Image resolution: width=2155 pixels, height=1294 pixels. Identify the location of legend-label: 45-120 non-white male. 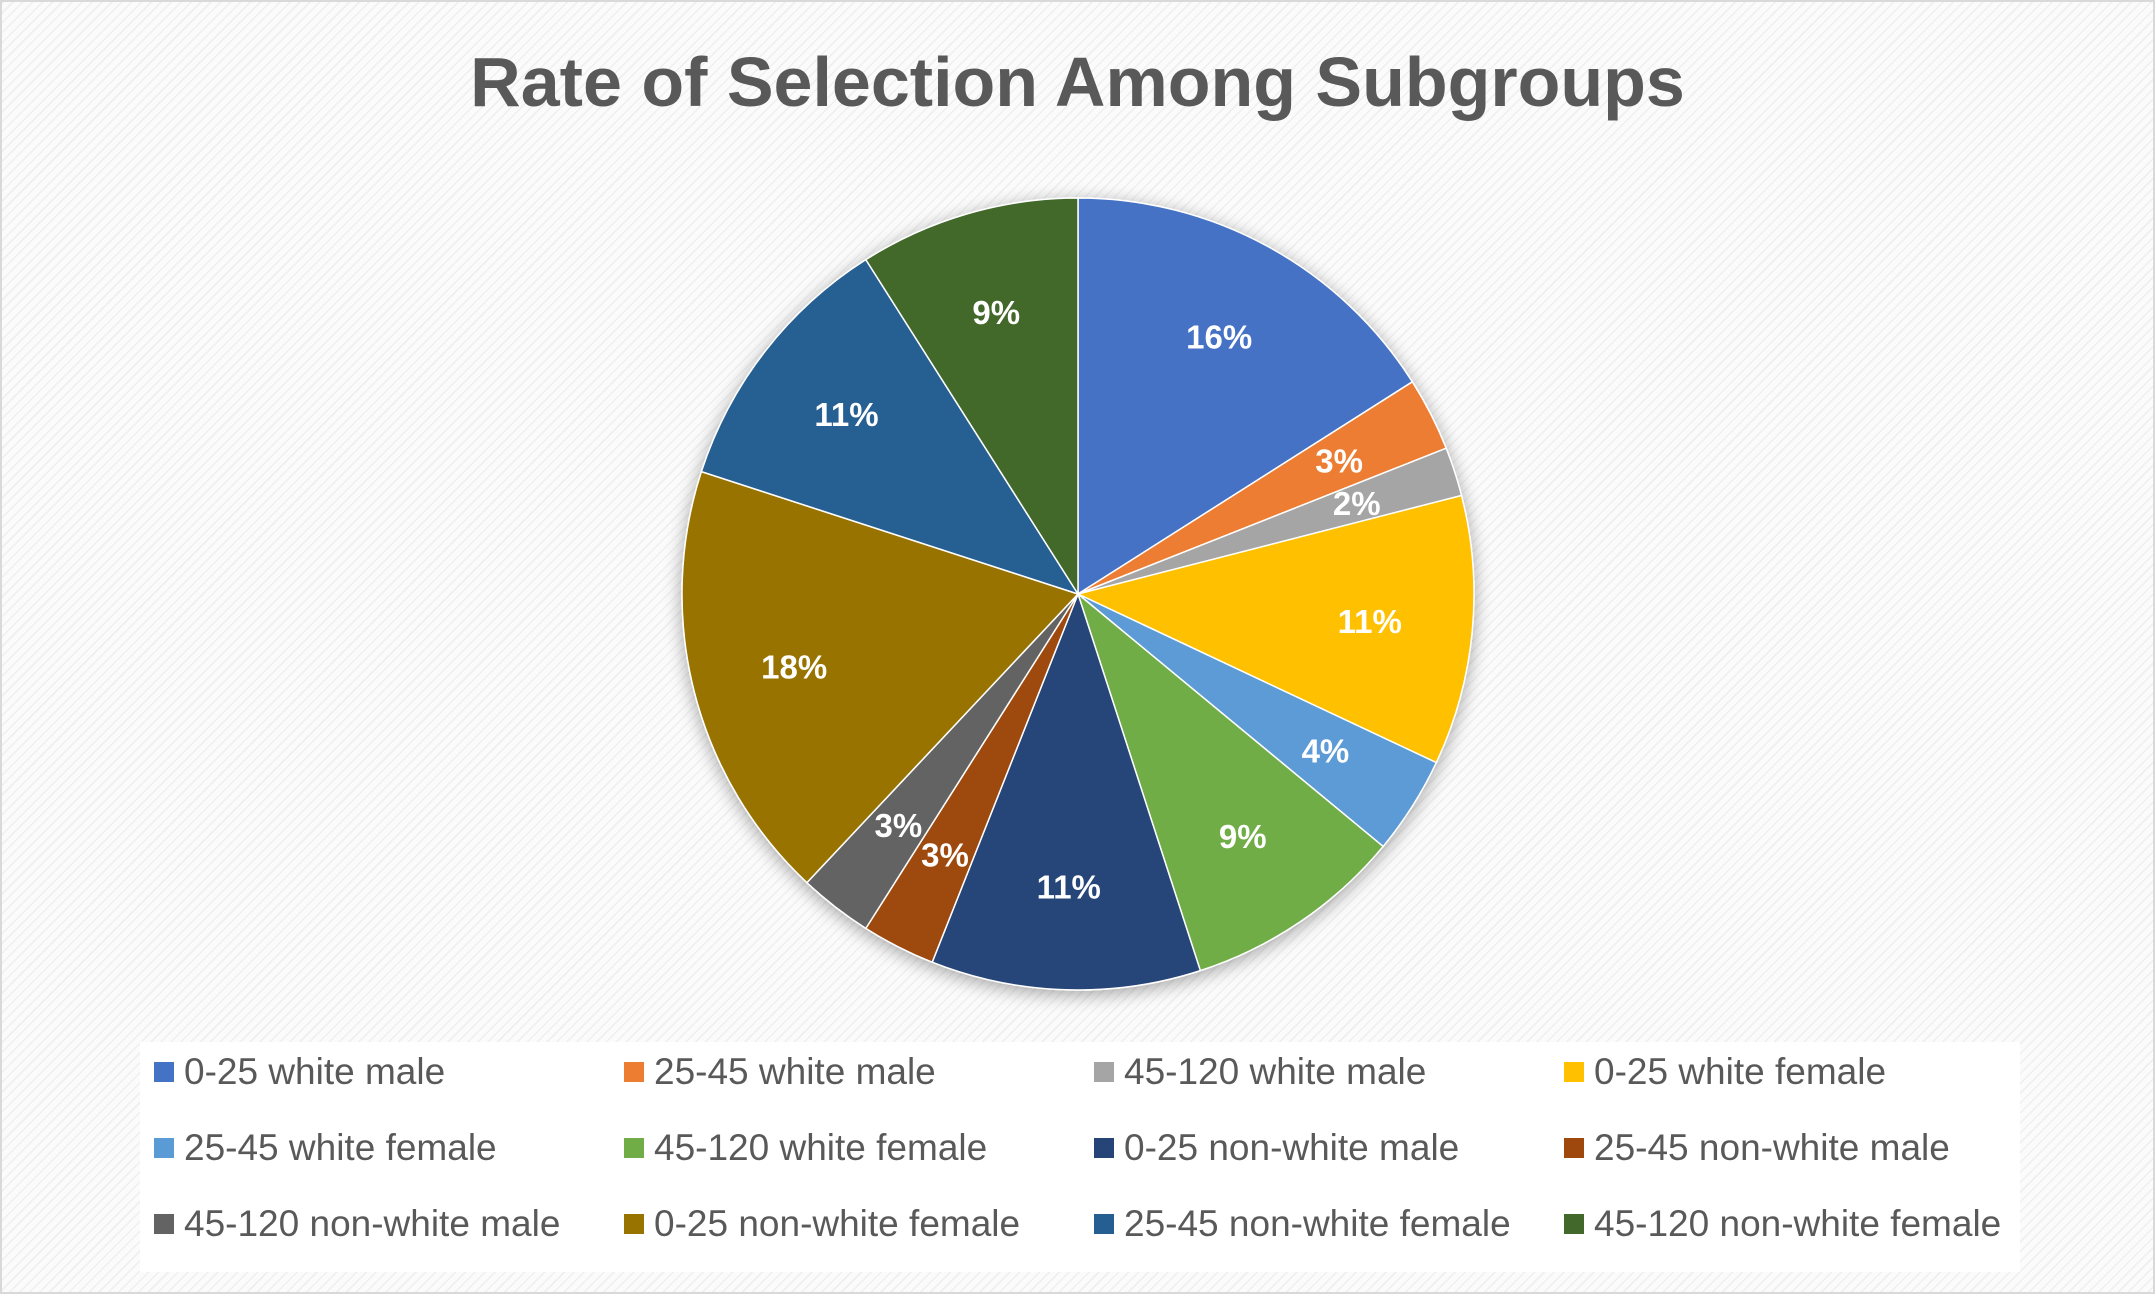
(372, 1223).